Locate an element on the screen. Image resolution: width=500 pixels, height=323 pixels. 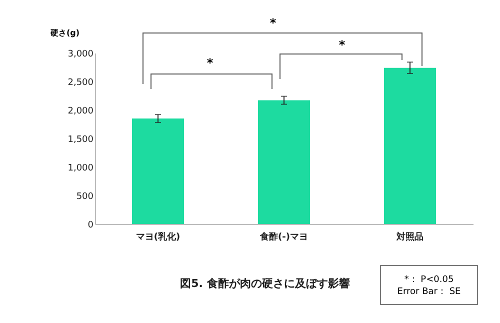
y-tick-label: 1,000 is located at coordinates (81, 169).